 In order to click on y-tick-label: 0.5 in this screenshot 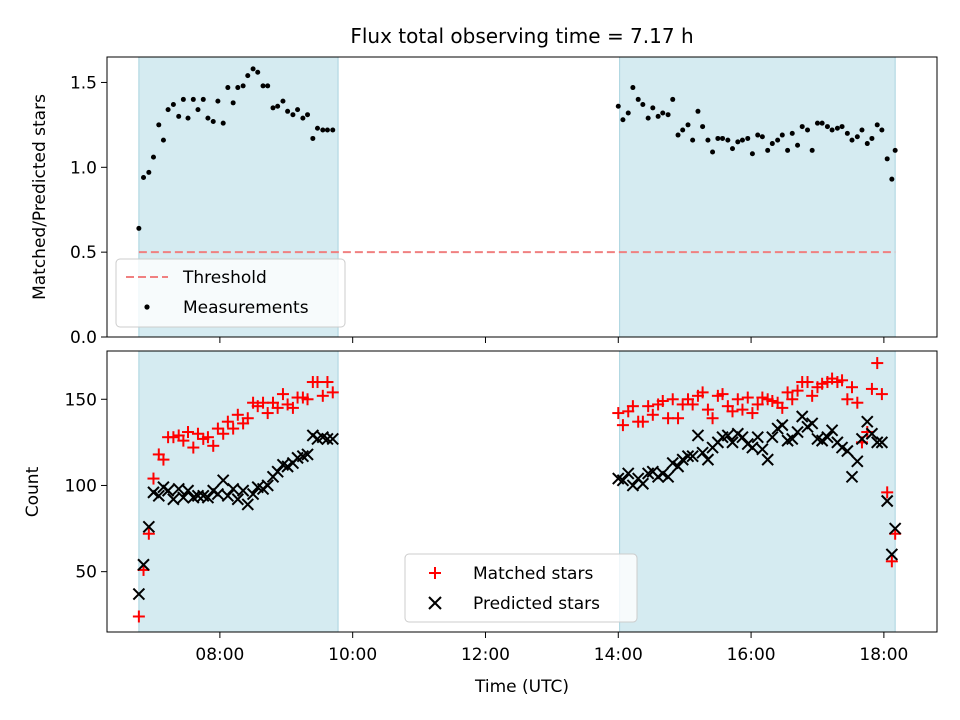, I will do `click(83, 253)`.